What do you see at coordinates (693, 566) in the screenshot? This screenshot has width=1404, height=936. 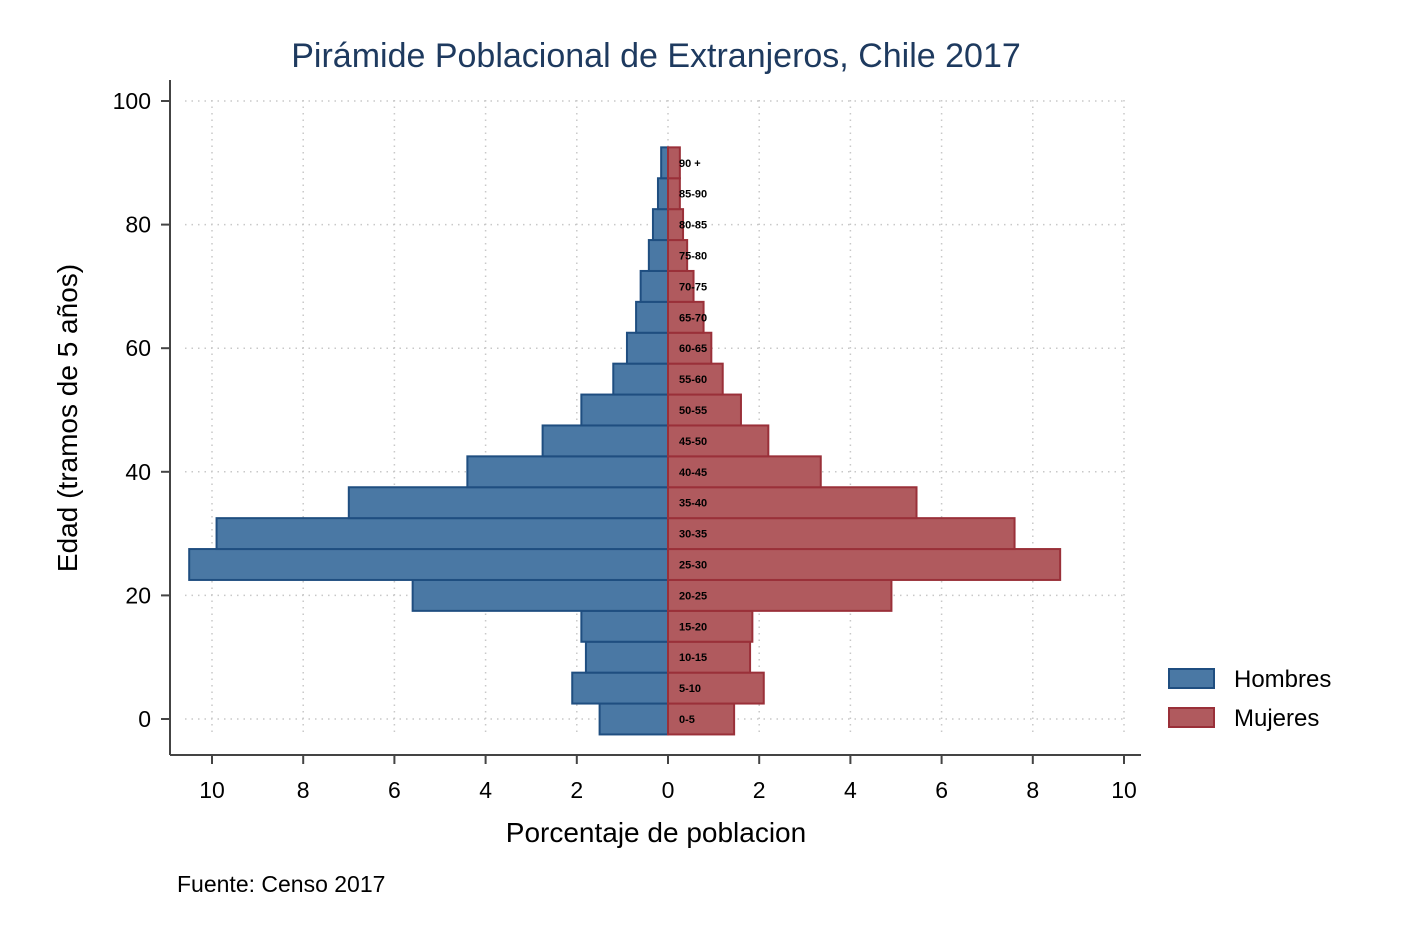 I see `age-group-label-5: 25-30` at bounding box center [693, 566].